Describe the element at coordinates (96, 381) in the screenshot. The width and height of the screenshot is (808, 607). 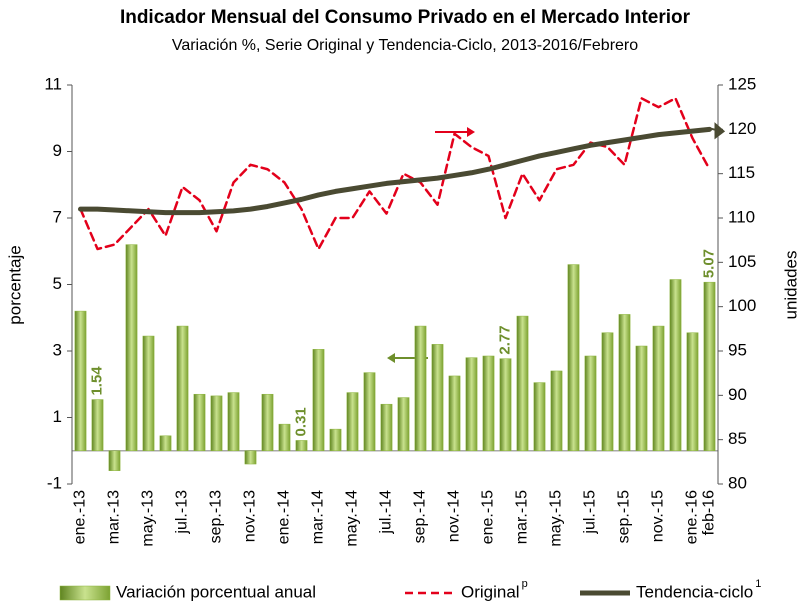
I see `data-label: 1.54` at that location.